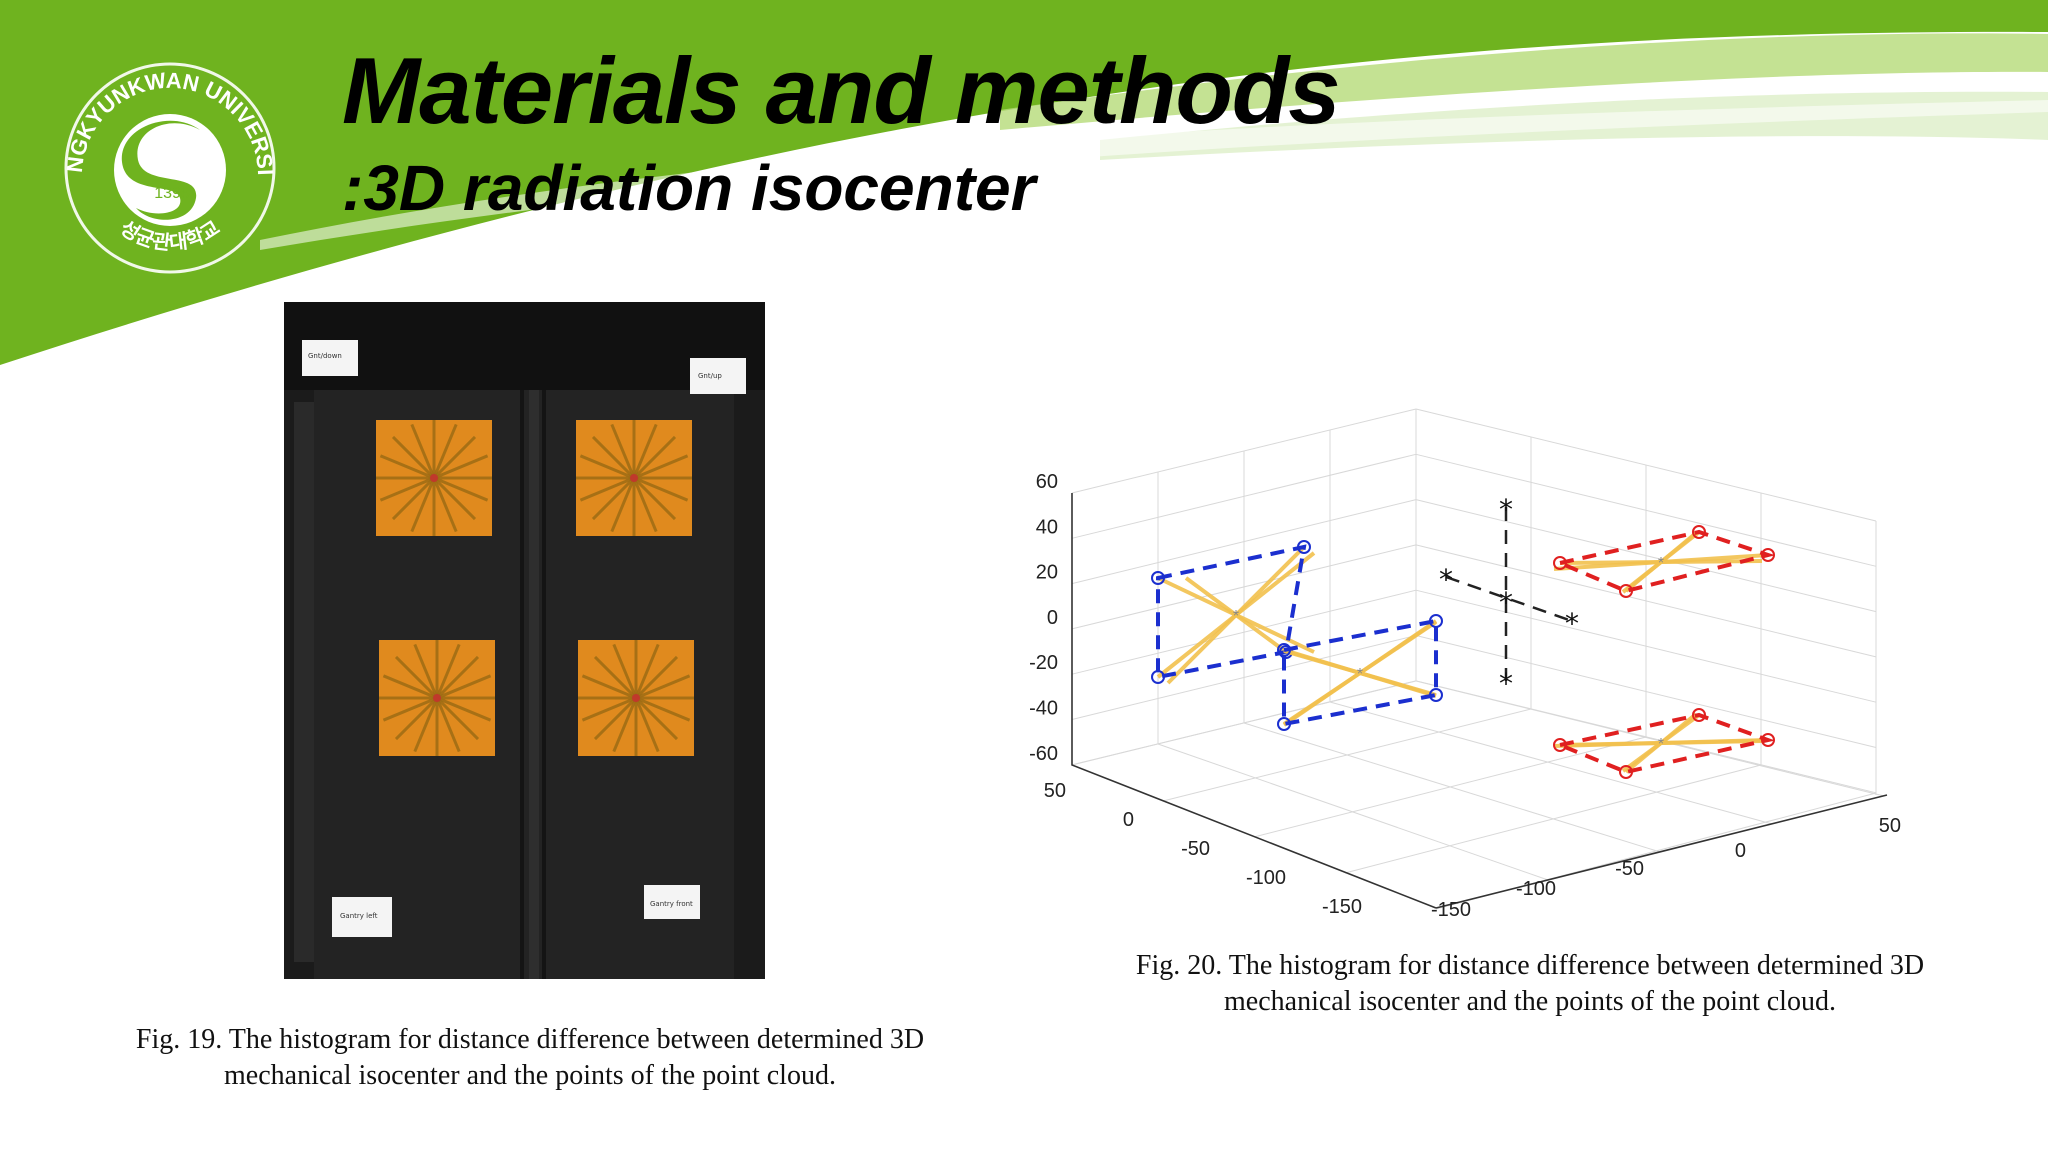 The height and width of the screenshot is (1152, 2048). Describe the element at coordinates (1154, 175) in the screenshot. I see `header-white-swoosh` at that location.